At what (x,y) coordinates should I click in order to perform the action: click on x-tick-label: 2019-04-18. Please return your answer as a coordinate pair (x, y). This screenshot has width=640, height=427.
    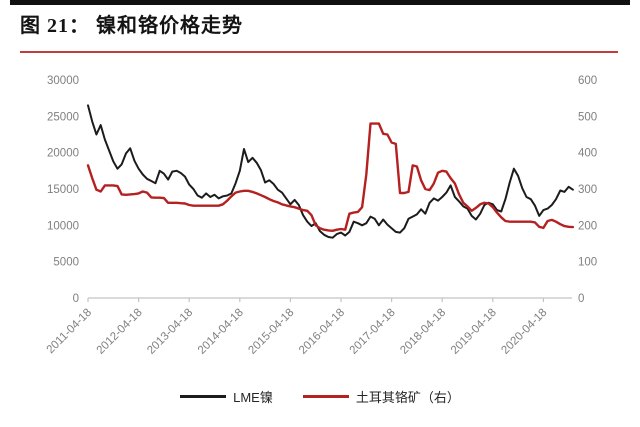
    Looking at the image, I should click on (474, 332).